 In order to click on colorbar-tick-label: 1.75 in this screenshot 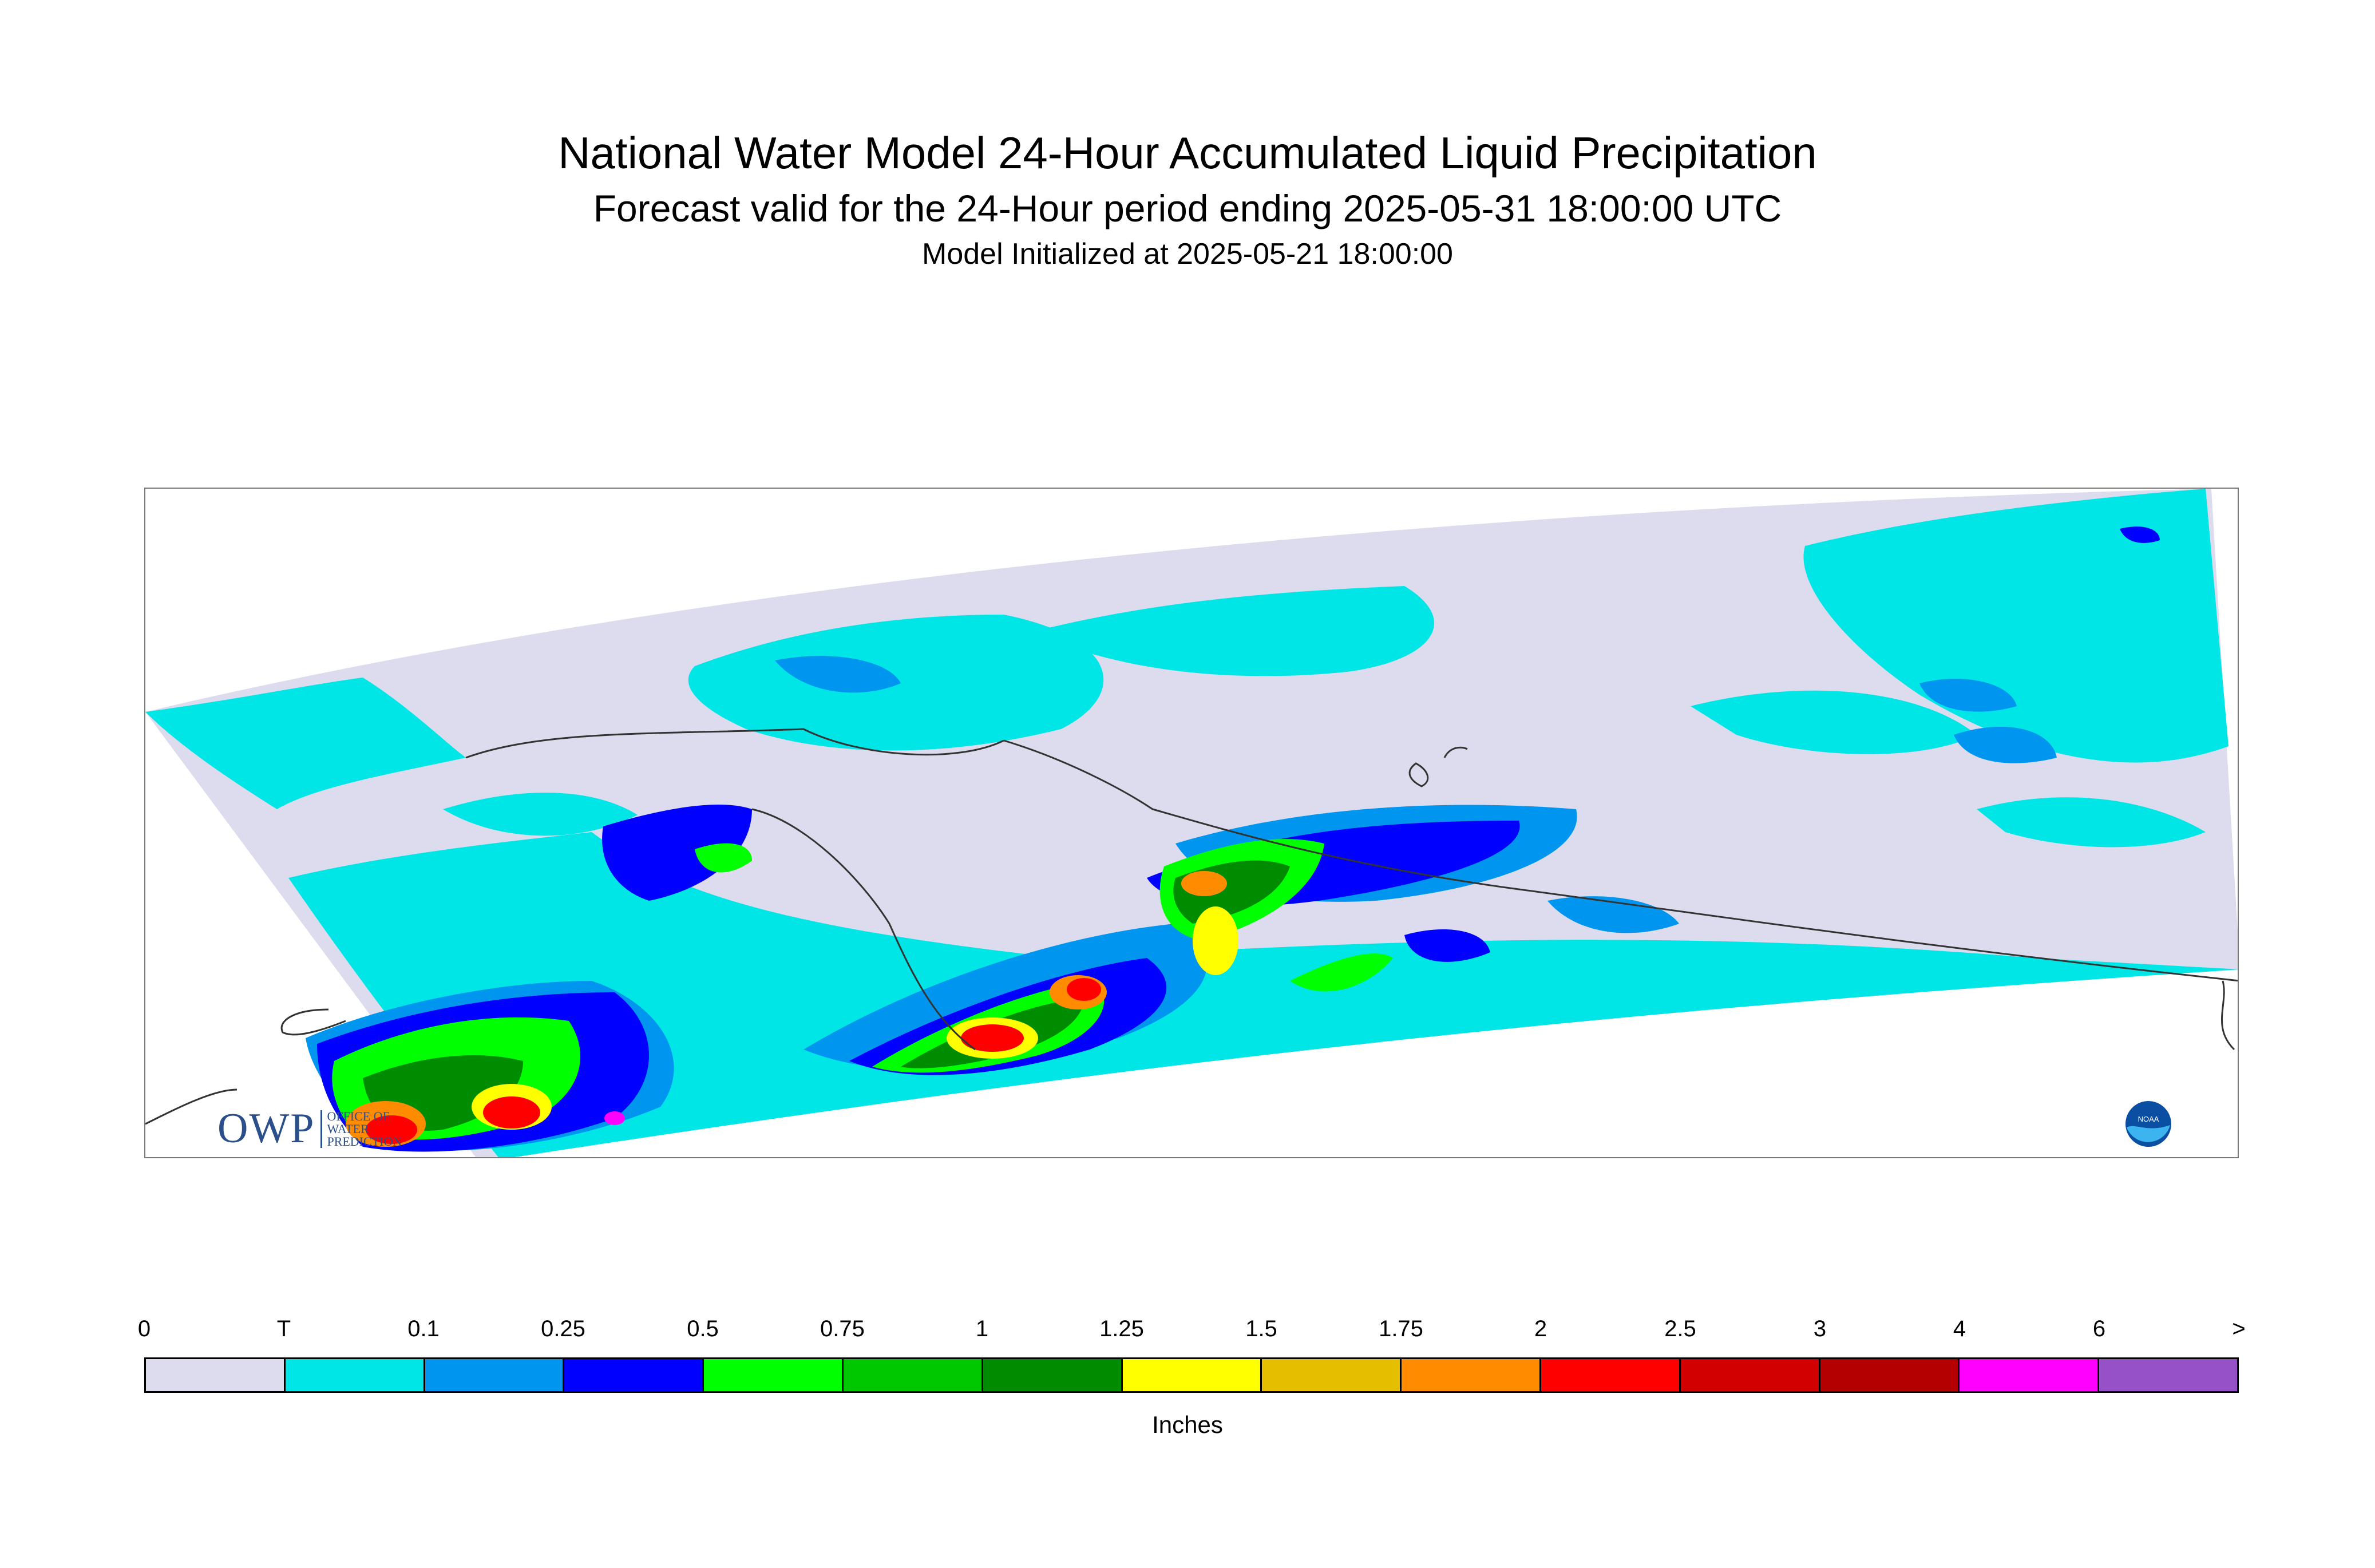, I will do `click(1401, 1328)`.